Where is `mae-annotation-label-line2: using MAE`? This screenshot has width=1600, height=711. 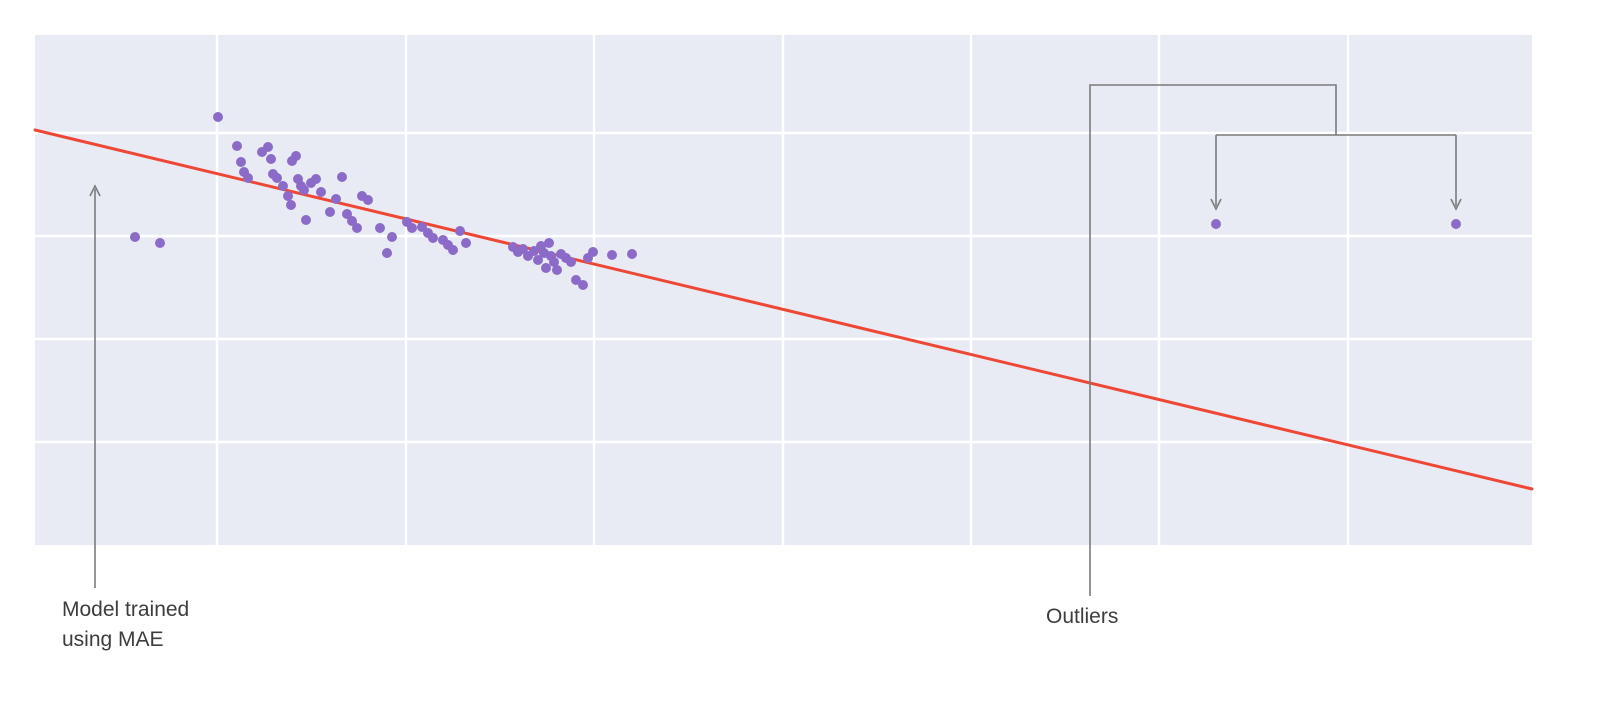 mae-annotation-label-line2: using MAE is located at coordinates (113, 639).